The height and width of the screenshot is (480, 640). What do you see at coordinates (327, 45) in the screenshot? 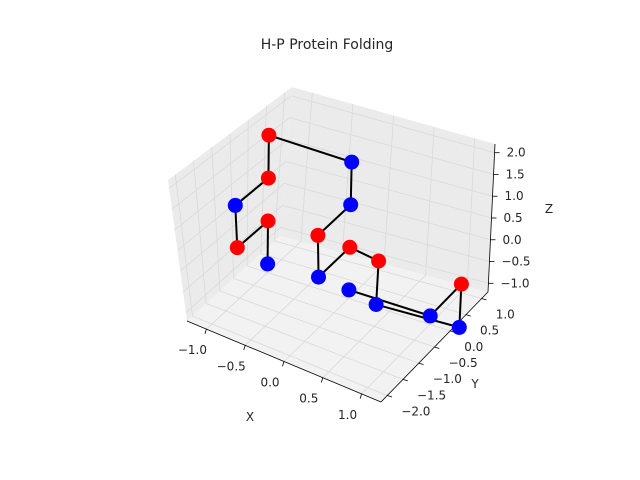
I see `chart-title: H-P Protein Folding` at bounding box center [327, 45].